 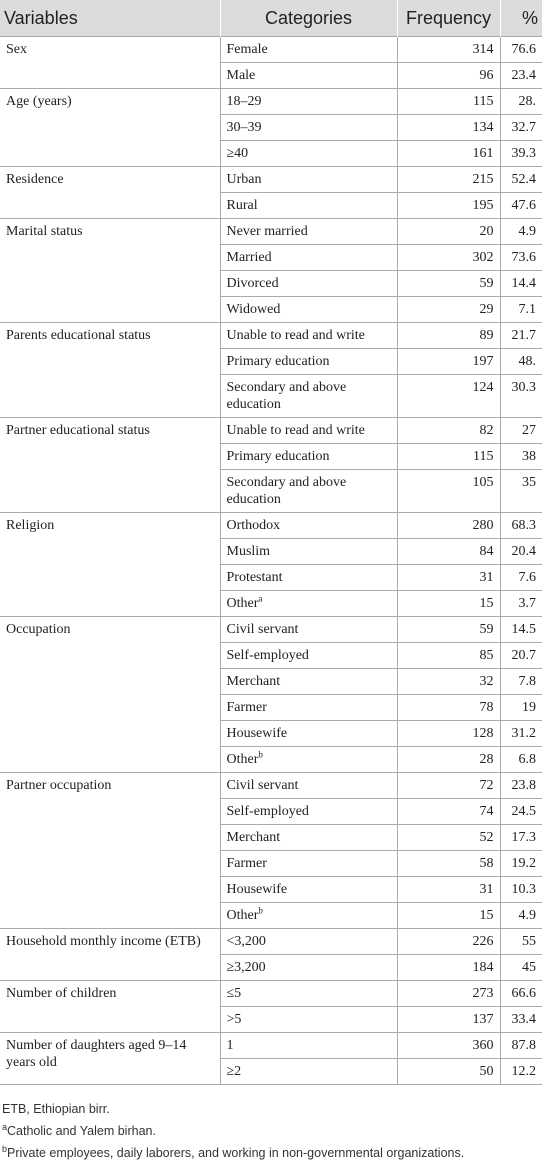 What do you see at coordinates (448, 759) in the screenshot?
I see `frequency-cell: 28` at bounding box center [448, 759].